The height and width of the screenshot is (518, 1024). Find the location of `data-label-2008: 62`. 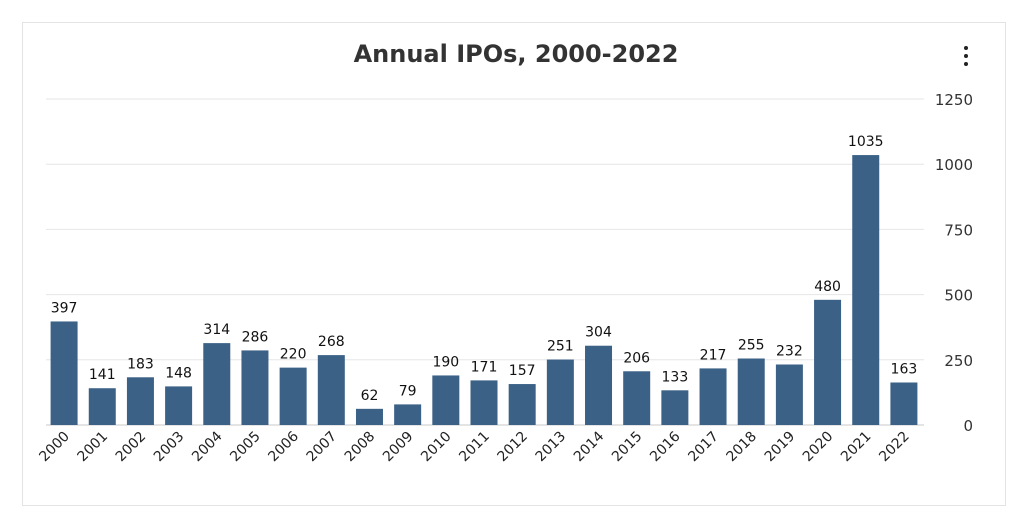

data-label-2008: 62 is located at coordinates (370, 396).